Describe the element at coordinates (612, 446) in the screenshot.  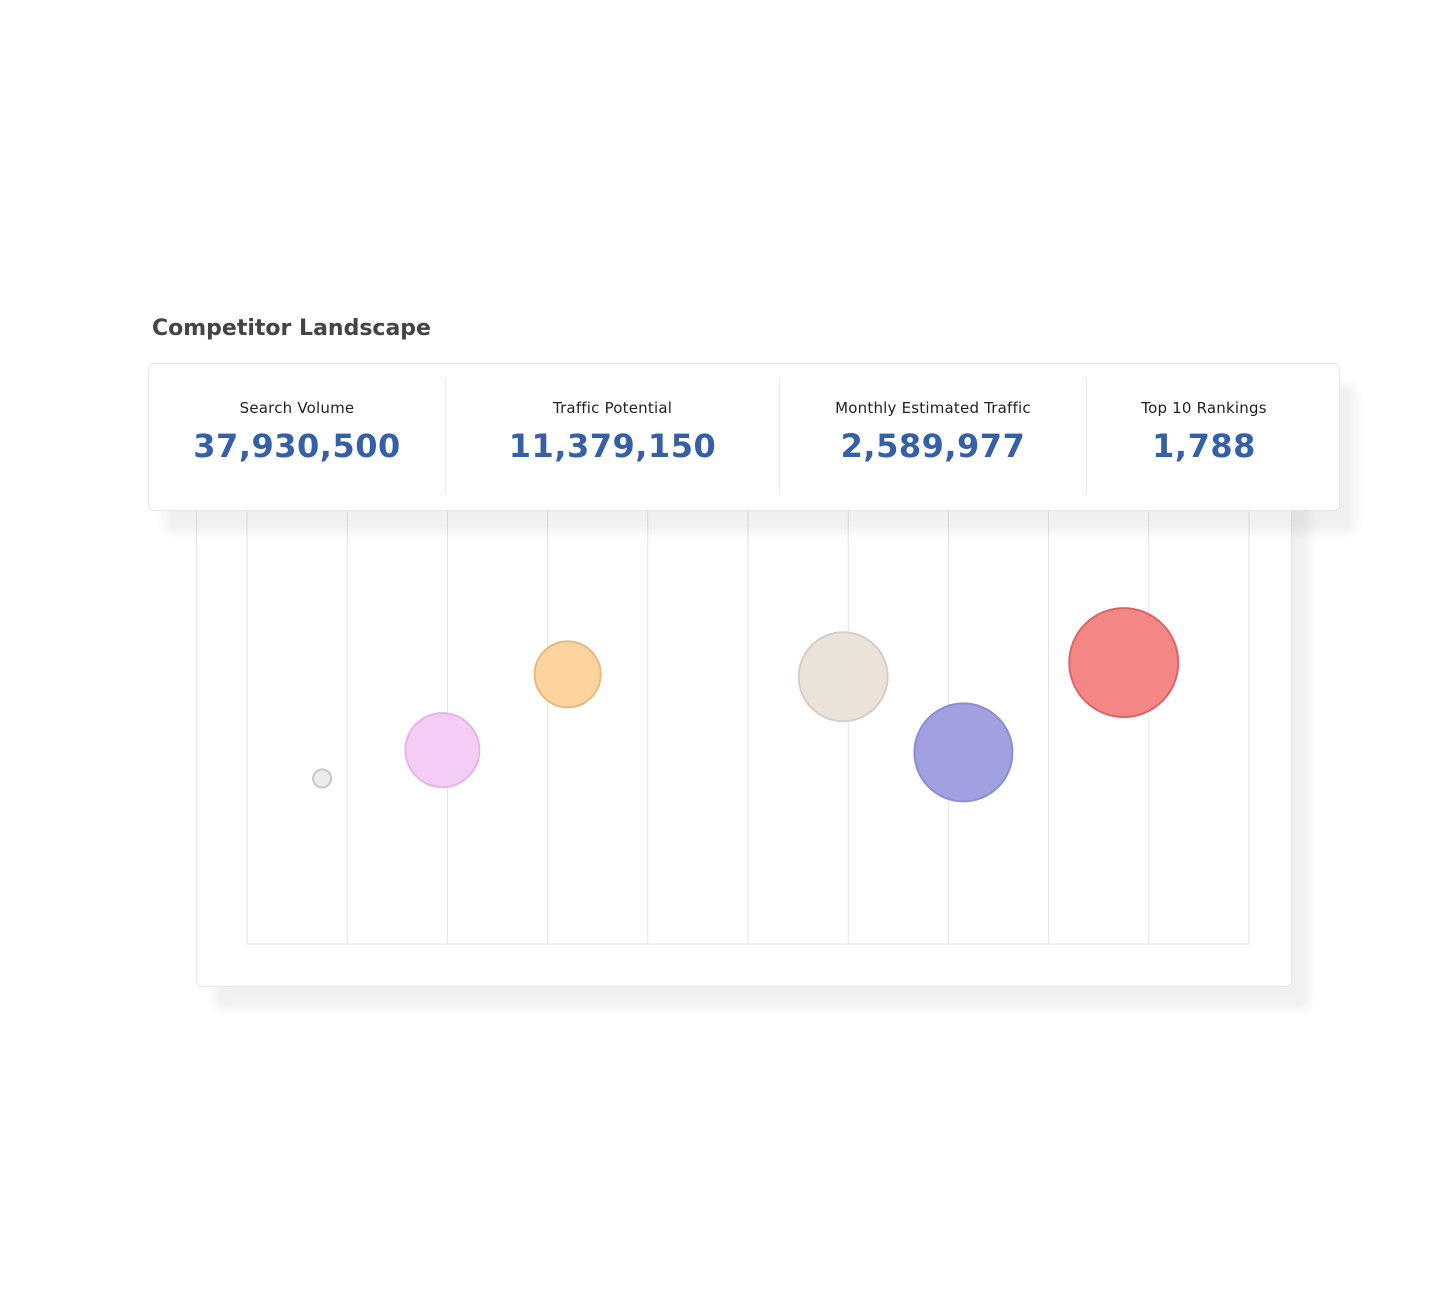
I see `metric-value: 11,379,150` at that location.